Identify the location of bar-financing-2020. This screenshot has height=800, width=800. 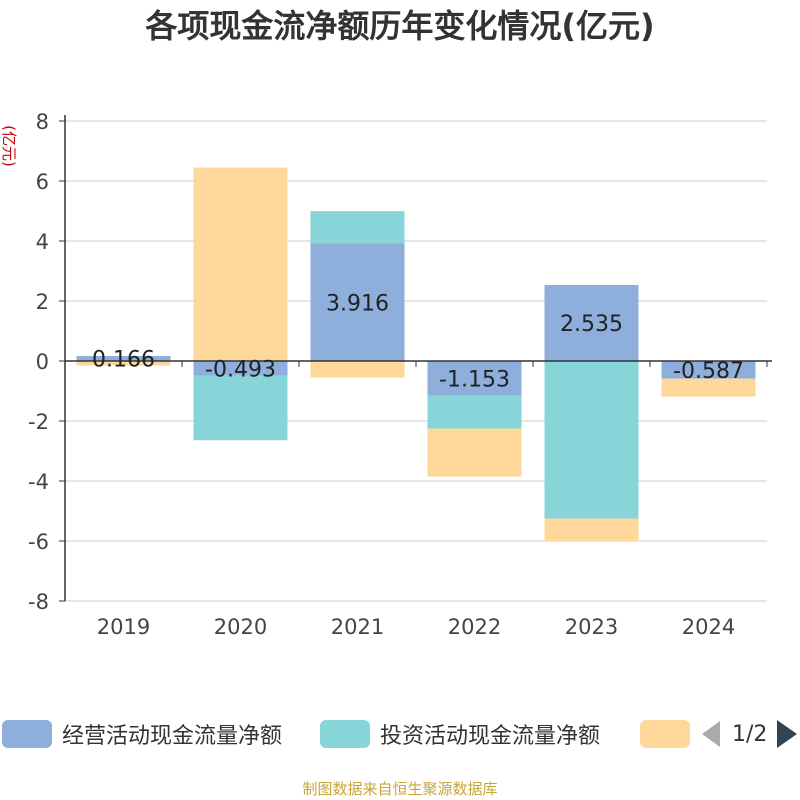
(240, 264).